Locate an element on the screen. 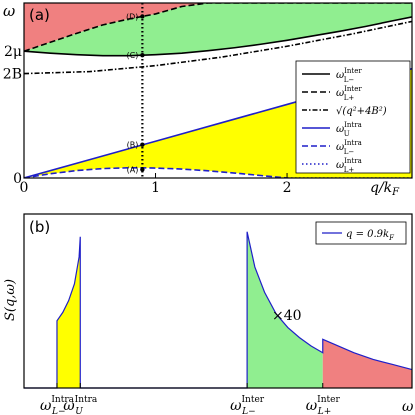  x-tick-label: ωIntra L− is located at coordinates (57, 405).